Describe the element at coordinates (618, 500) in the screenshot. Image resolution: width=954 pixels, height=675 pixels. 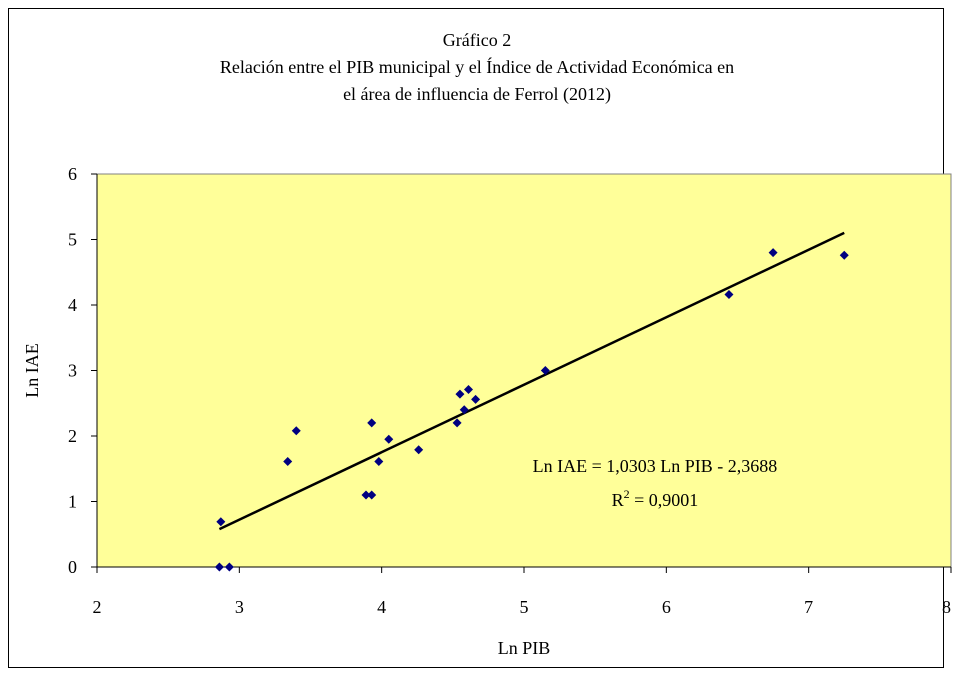
I see `r-squared-symbol: R` at that location.